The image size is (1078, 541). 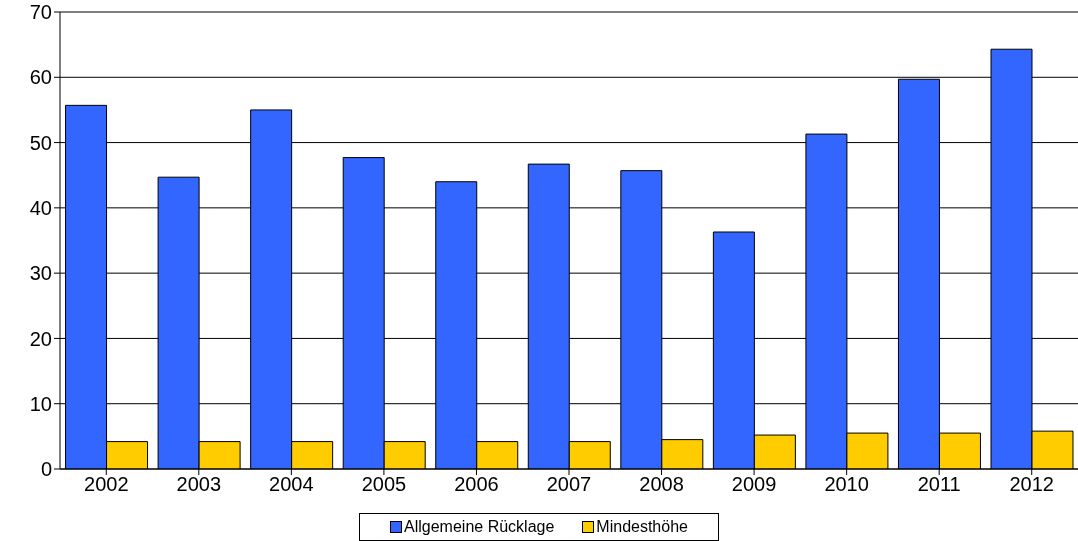 What do you see at coordinates (40, 12) in the screenshot?
I see `y-tick-label: 70` at bounding box center [40, 12].